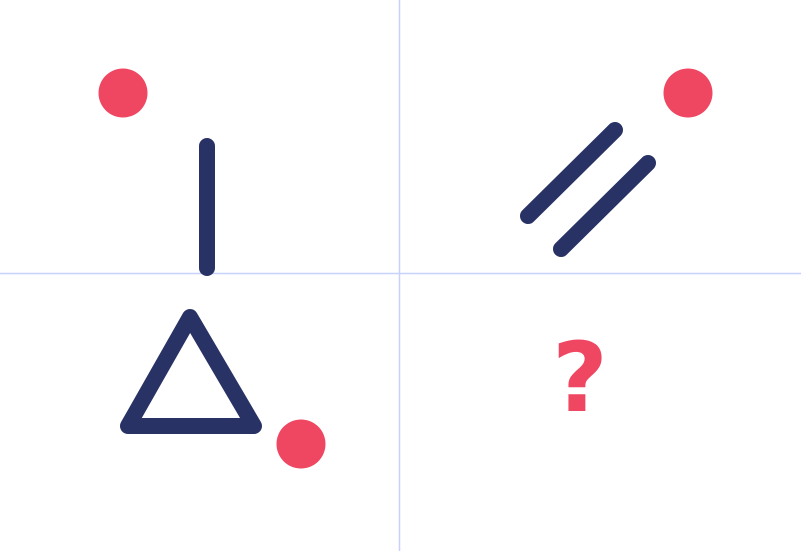 This screenshot has height=551, width=801. What do you see at coordinates (571, 173) in the screenshot?
I see `diagonal-line-icon-upper` at bounding box center [571, 173].